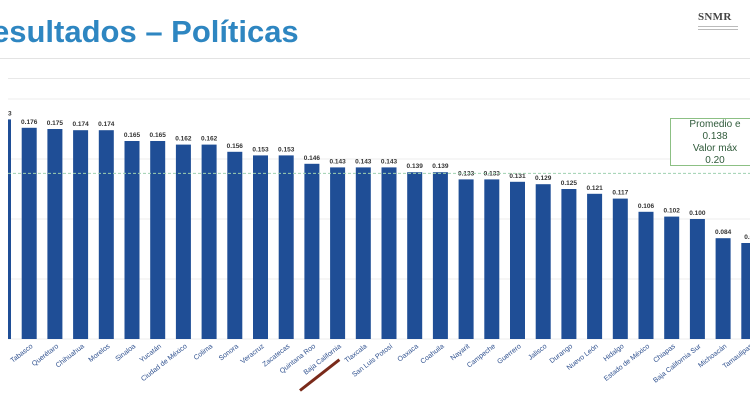 This screenshot has height=411, width=750. Describe the element at coordinates (747, 237) in the screenshot. I see `data-label: 0.0` at that location.